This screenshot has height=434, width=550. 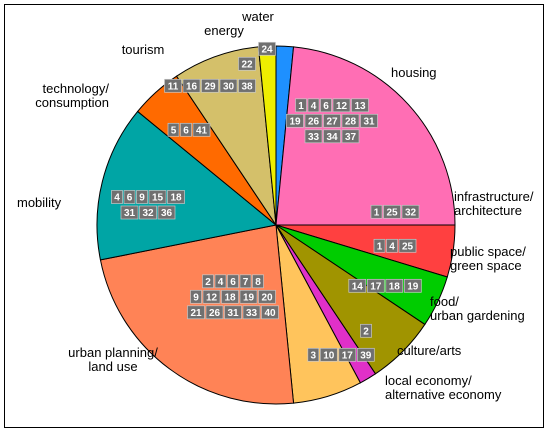 What do you see at coordinates (351, 137) in the screenshot?
I see `id-badge-number: 37` at bounding box center [351, 137].